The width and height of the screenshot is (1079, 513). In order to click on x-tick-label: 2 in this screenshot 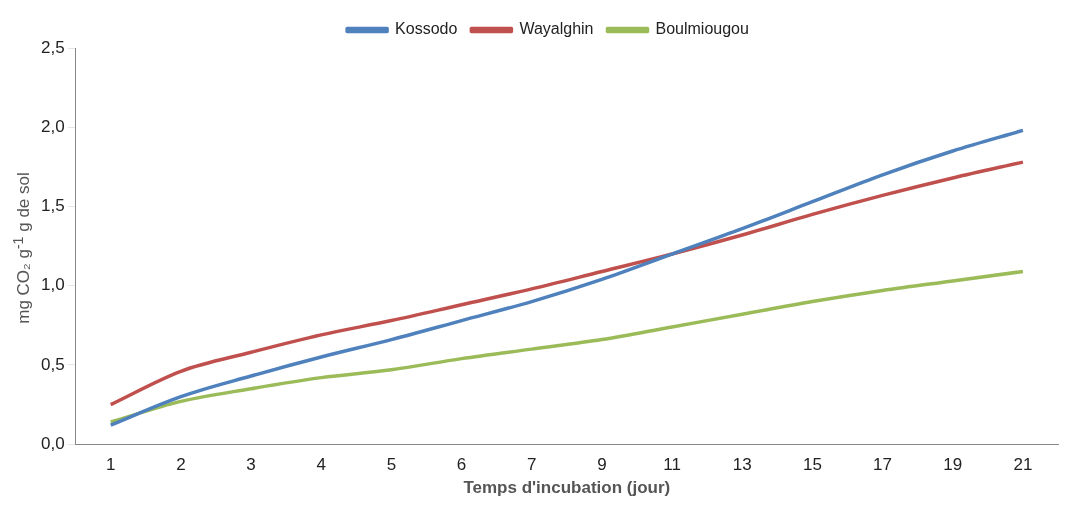, I will do `click(181, 465)`.